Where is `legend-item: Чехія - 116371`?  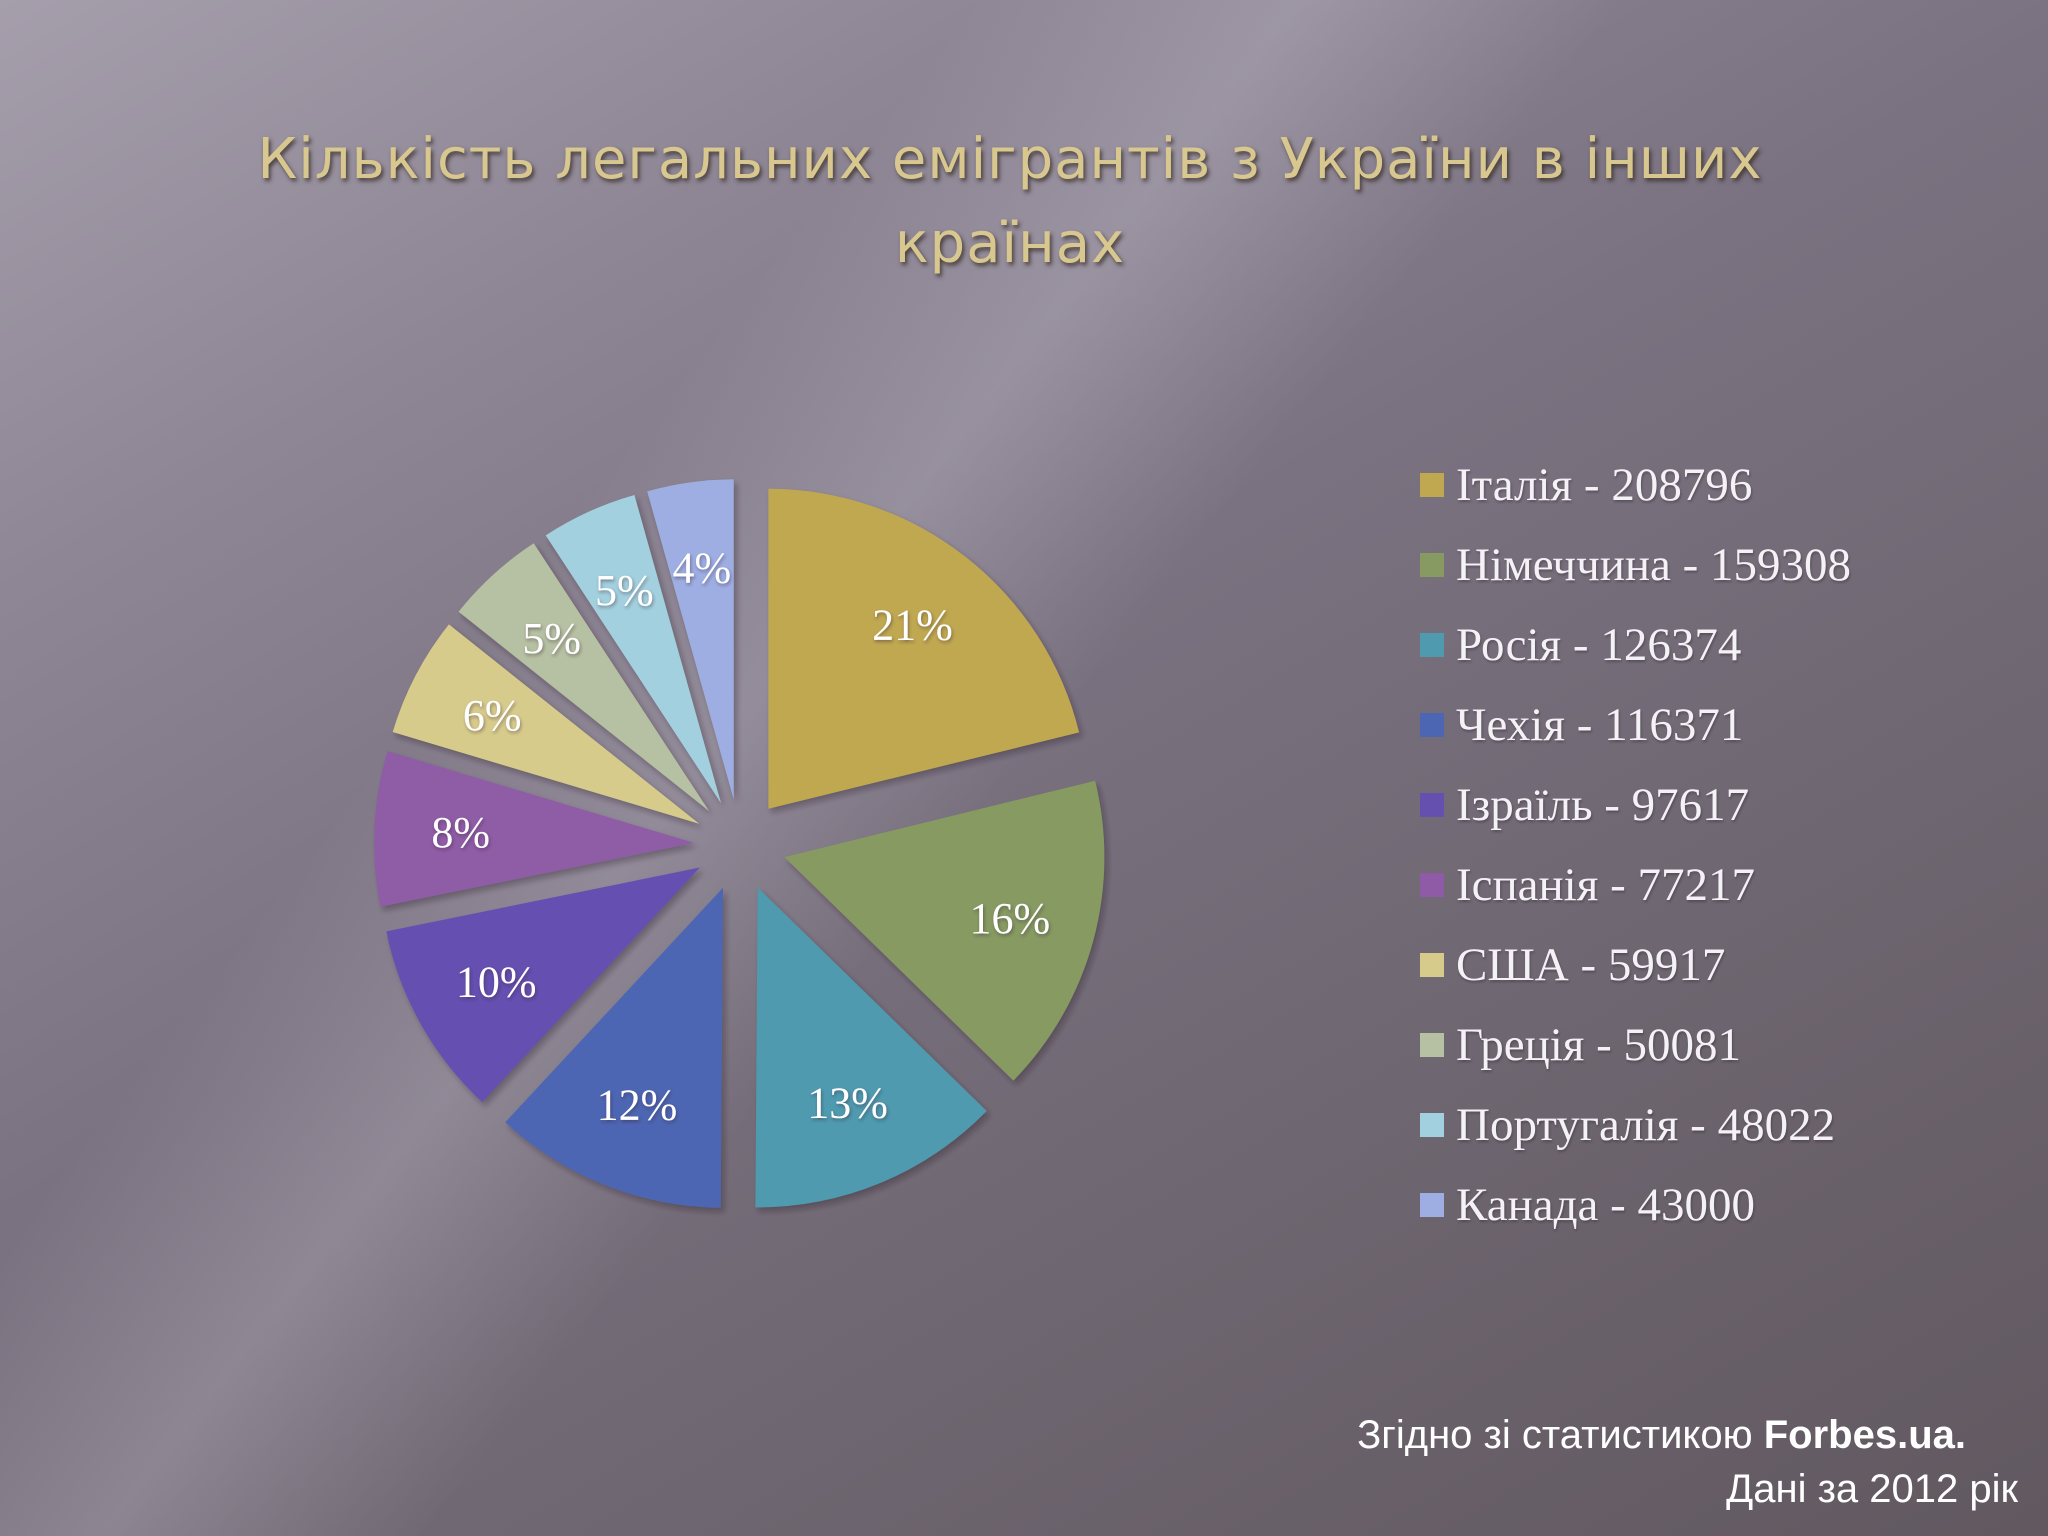
legend-item: Чехія - 116371 is located at coordinates (1720, 725).